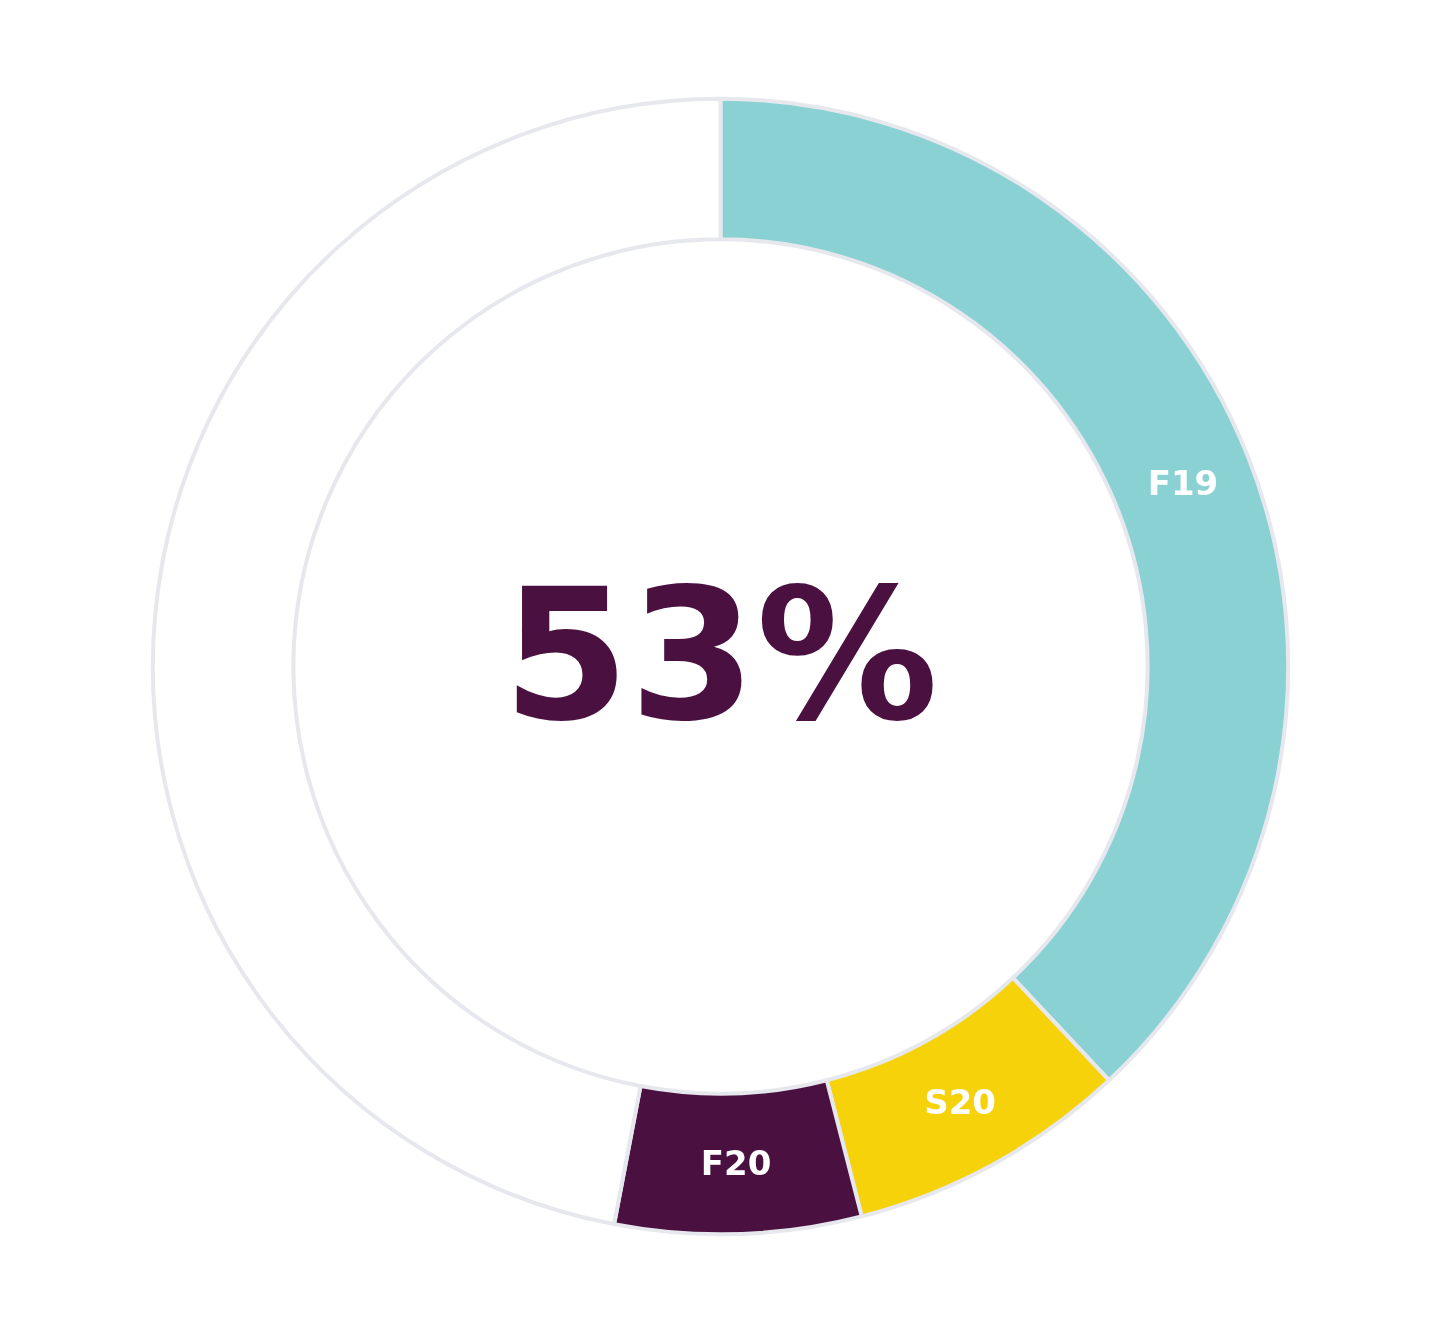 Image resolution: width=1440 pixels, height=1332 pixels. I want to click on text: 53%, so click(720, 655).